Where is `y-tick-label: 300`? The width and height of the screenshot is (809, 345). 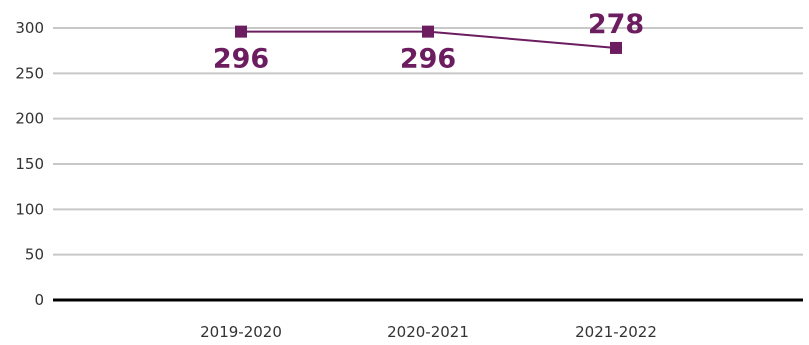
y-tick-label: 300 is located at coordinates (29, 28).